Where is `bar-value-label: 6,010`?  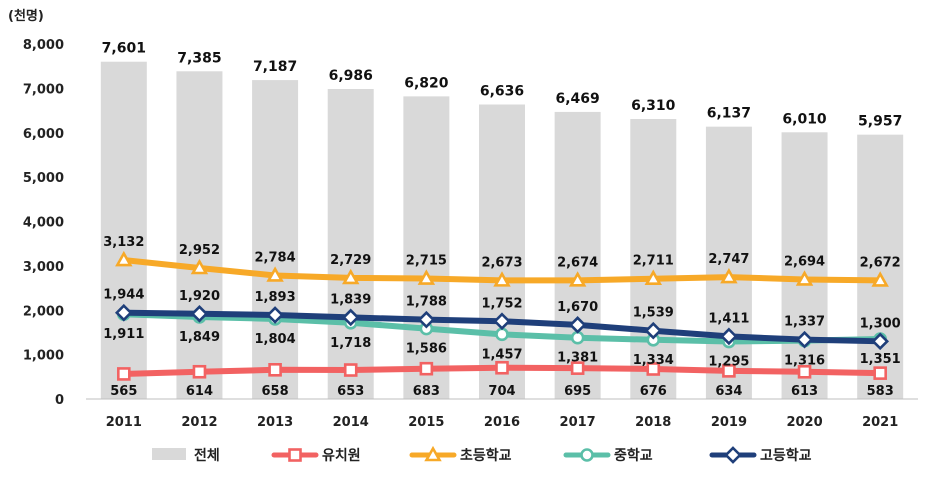 bar-value-label: 6,010 is located at coordinates (804, 119).